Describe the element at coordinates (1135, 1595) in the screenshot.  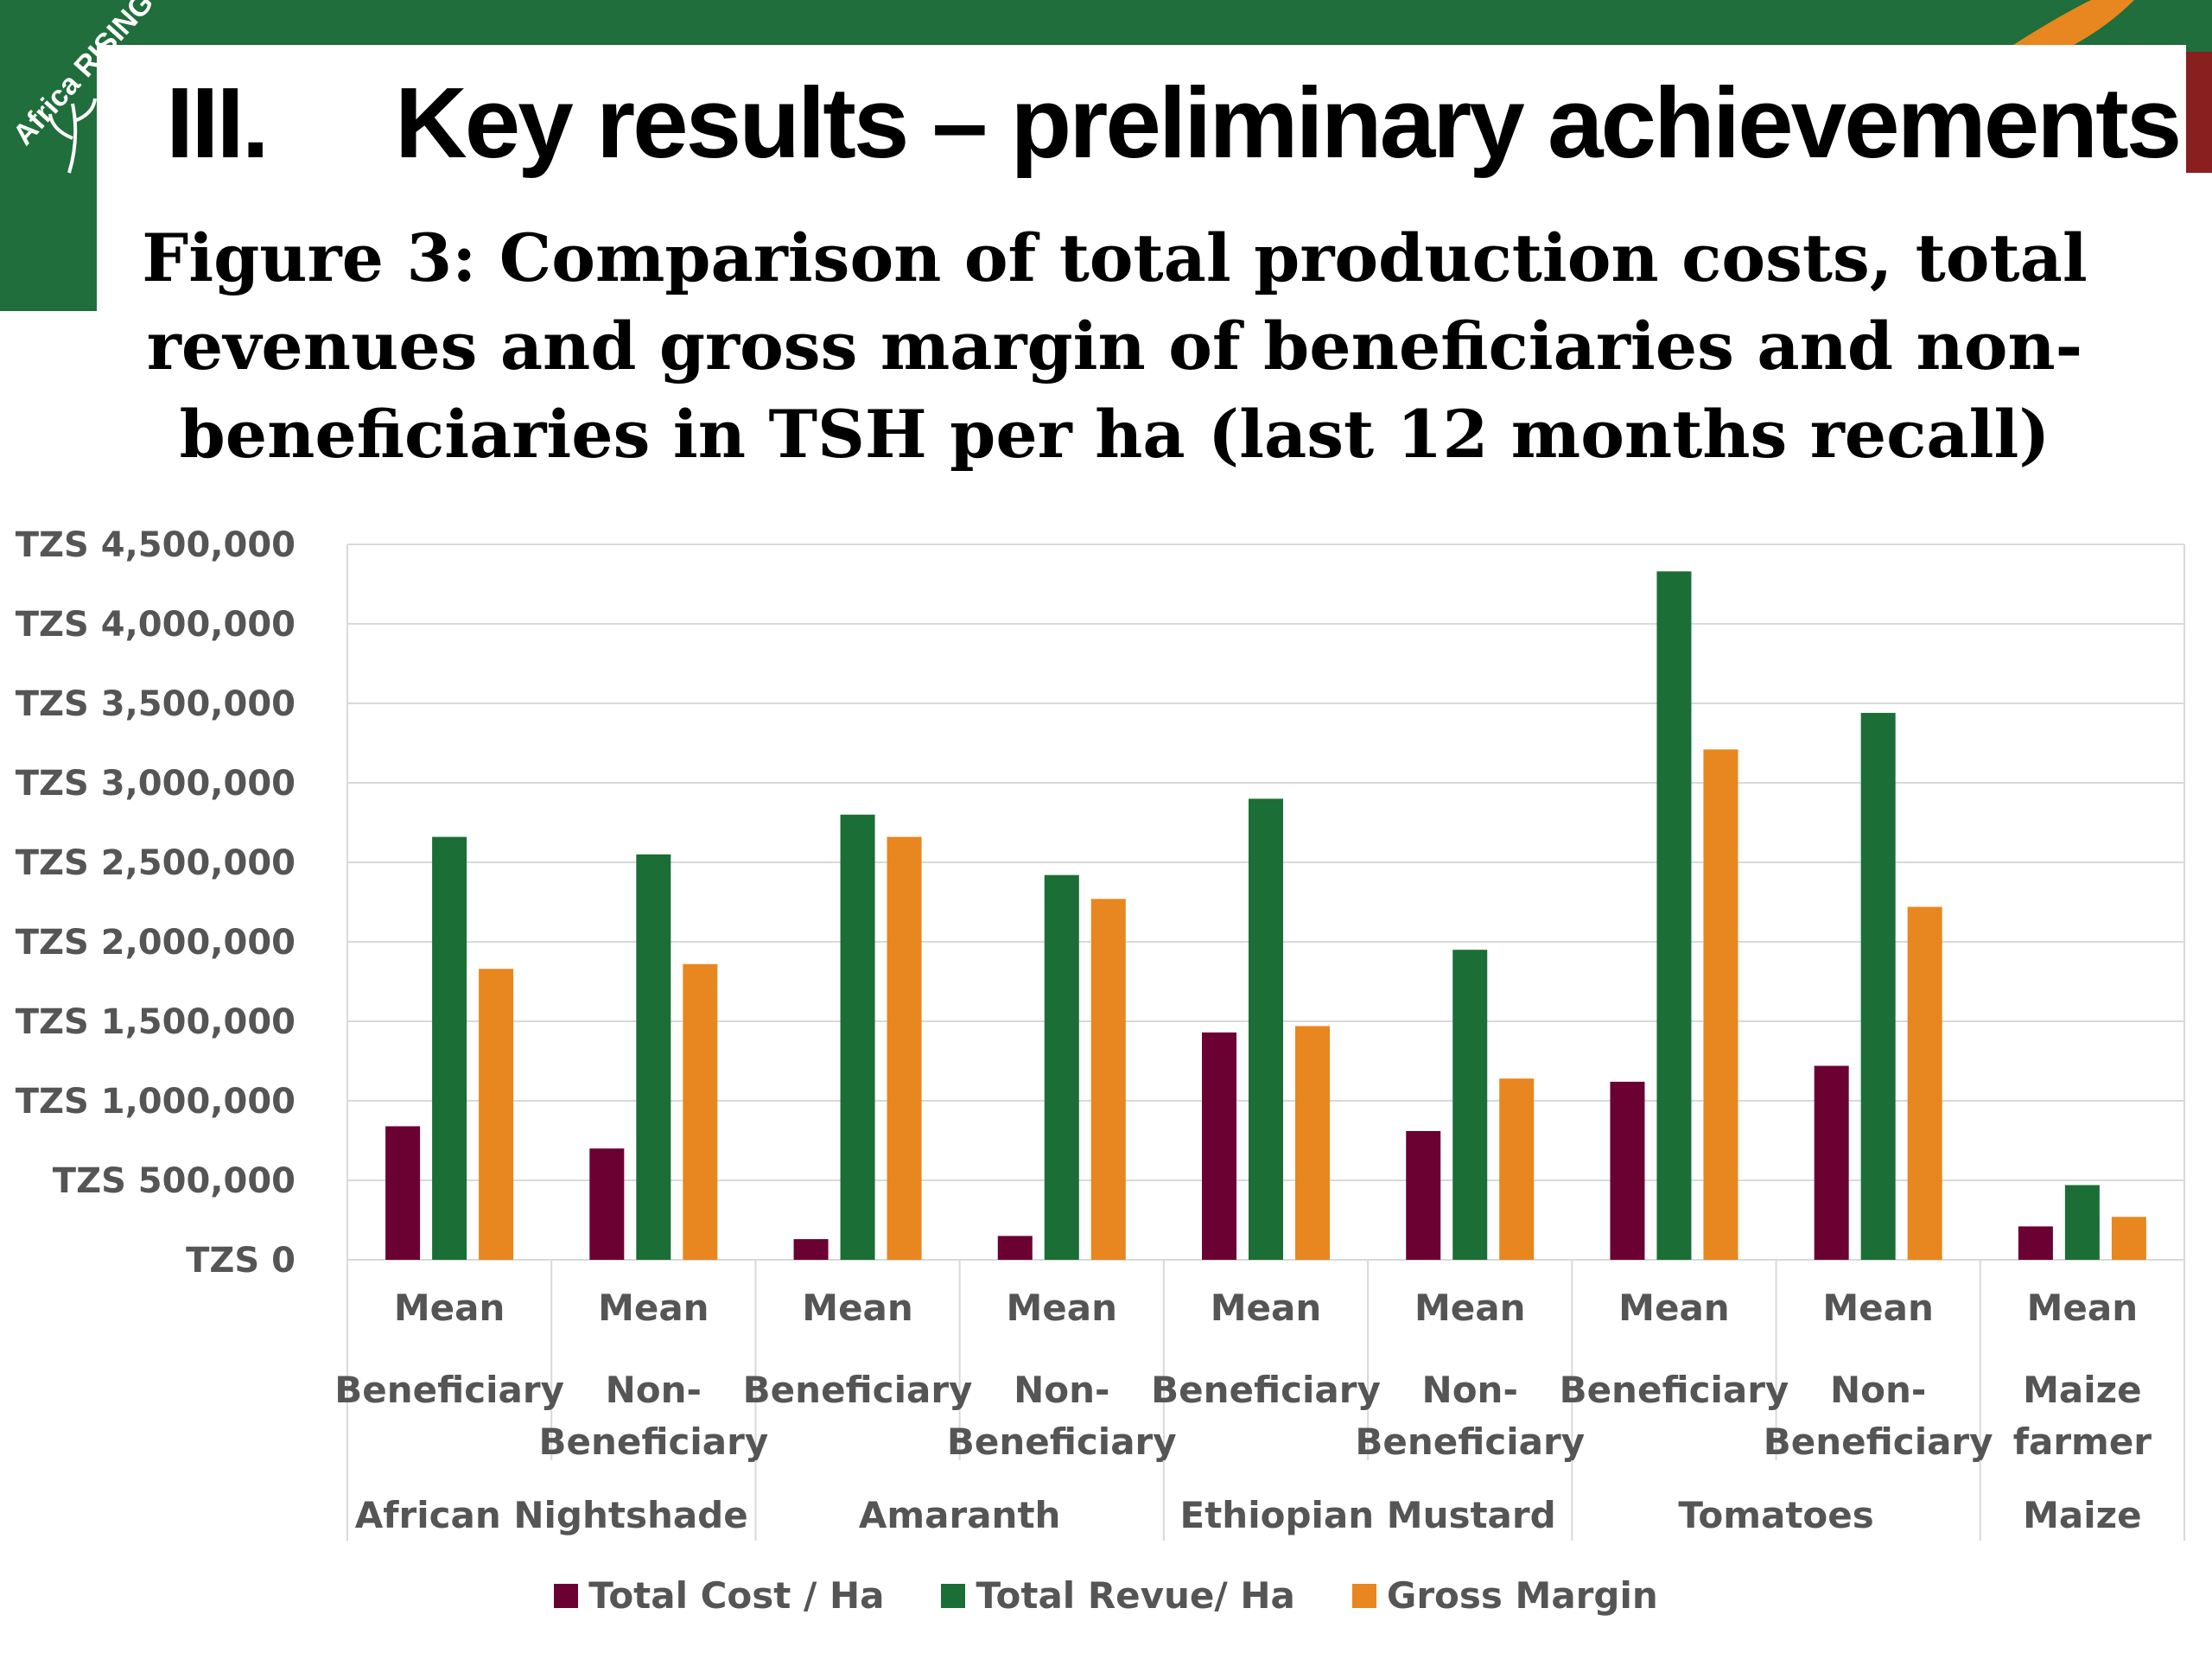
I see `legend-label-total-revenue: Total Revue/ Ha` at that location.